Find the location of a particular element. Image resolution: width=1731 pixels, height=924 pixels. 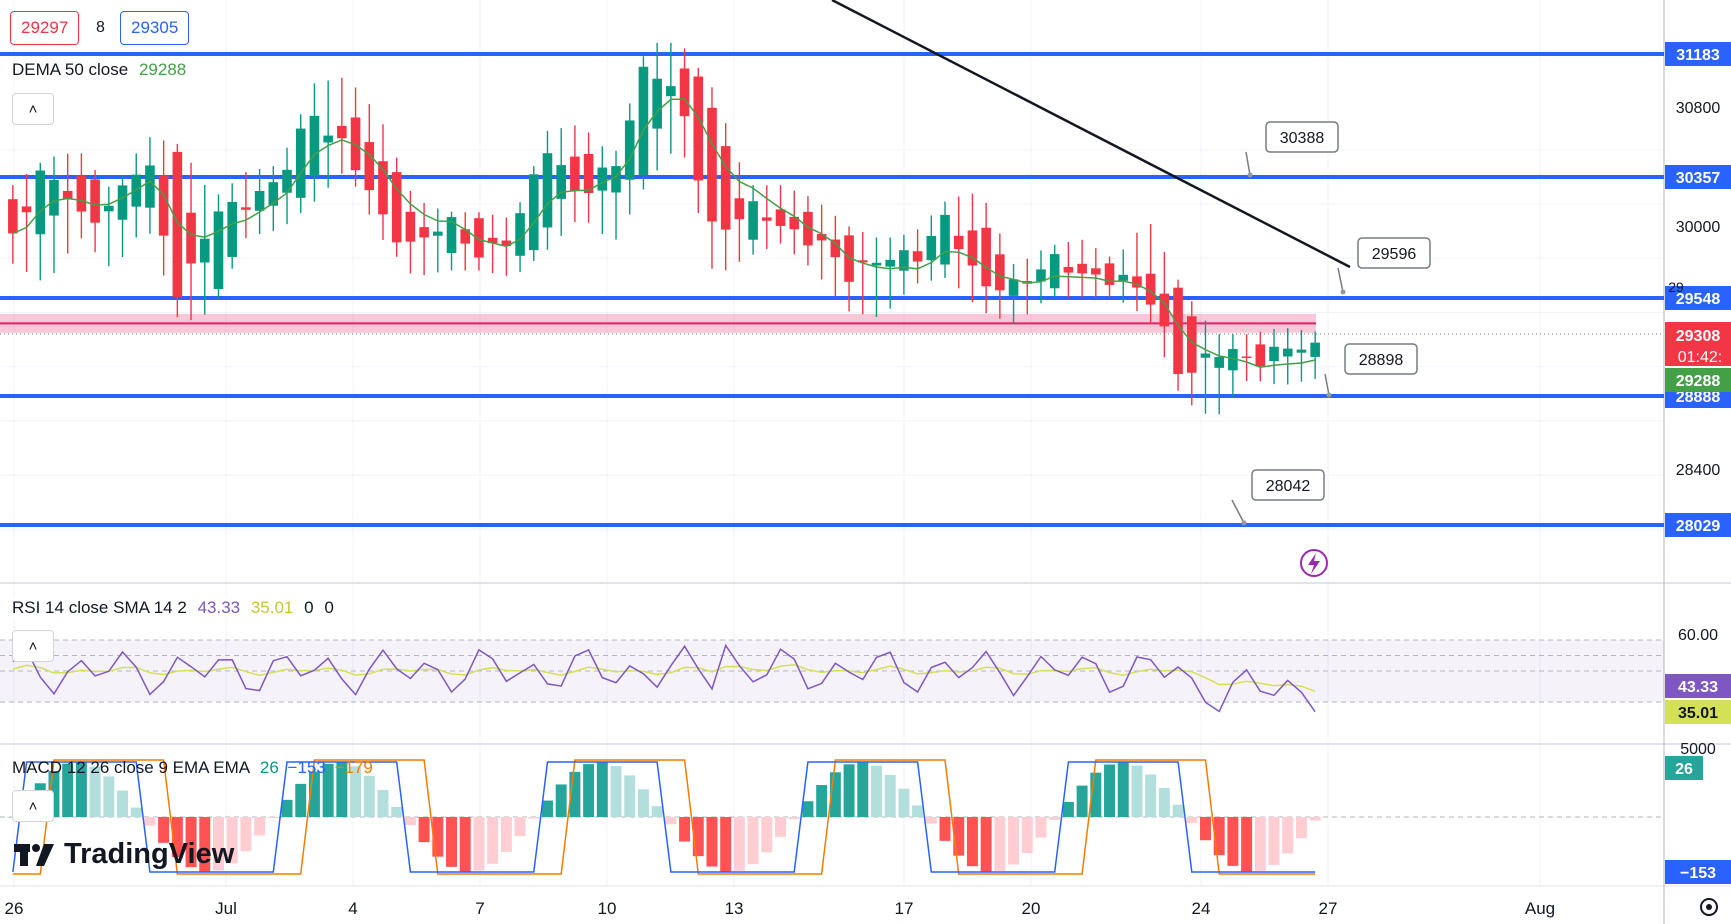

y-tick-label: 30800 is located at coordinates (1698, 108).